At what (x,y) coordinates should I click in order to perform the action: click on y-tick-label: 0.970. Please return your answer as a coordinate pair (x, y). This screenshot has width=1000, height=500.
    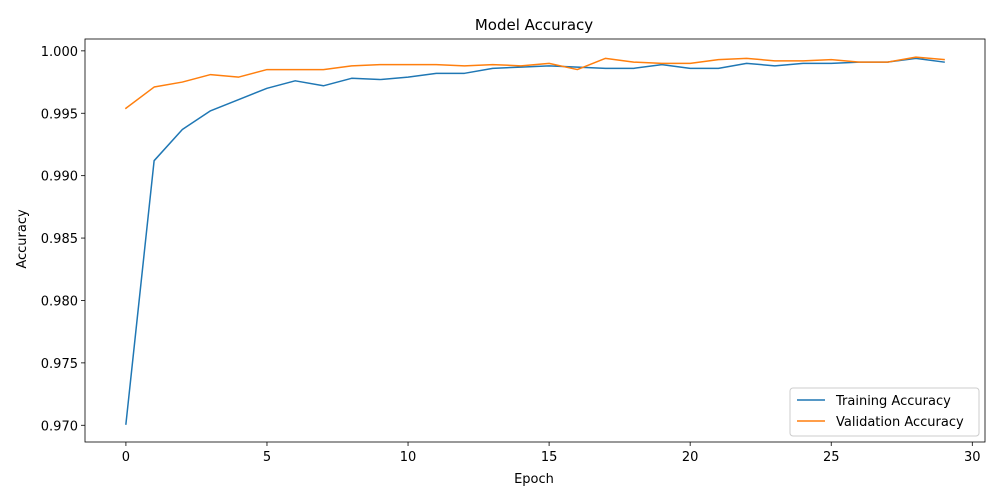
    Looking at the image, I should click on (59, 426).